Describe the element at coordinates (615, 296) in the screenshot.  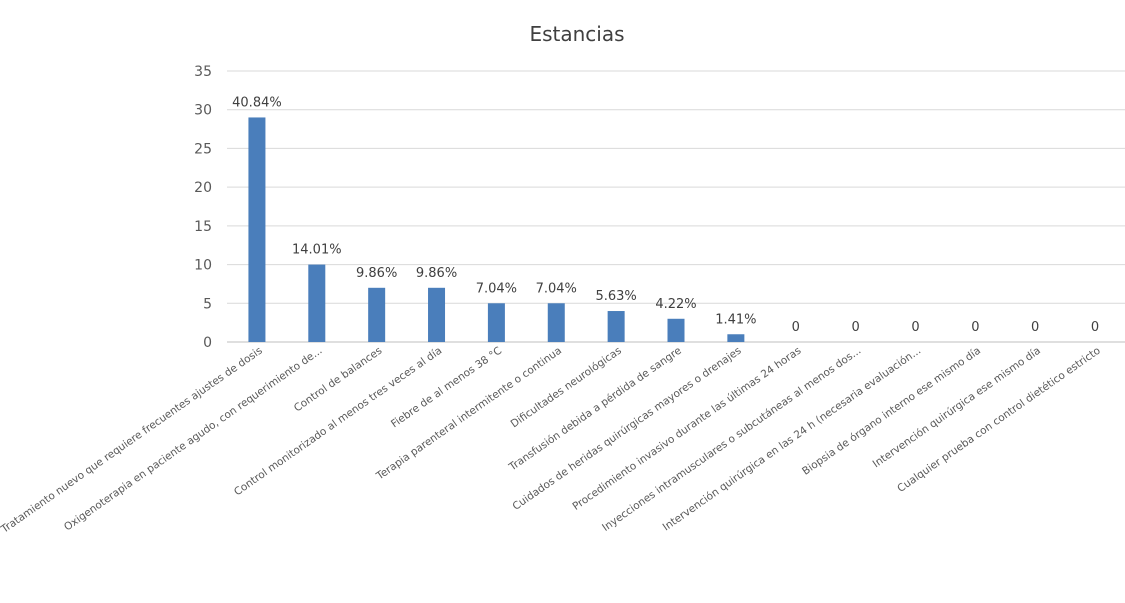
I see `data-label: 5.63%` at that location.